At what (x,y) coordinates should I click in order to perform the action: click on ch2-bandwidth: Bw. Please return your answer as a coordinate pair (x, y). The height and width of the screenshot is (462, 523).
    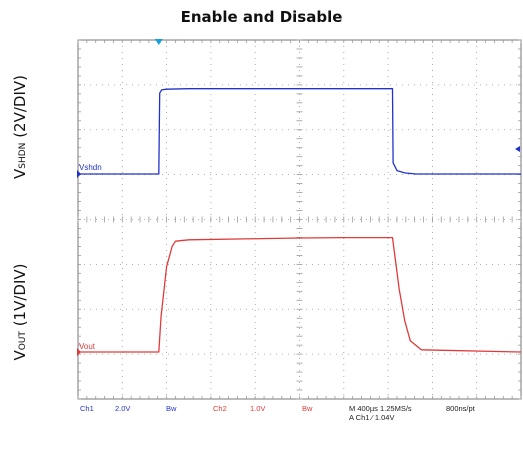
    Looking at the image, I should click on (307, 408).